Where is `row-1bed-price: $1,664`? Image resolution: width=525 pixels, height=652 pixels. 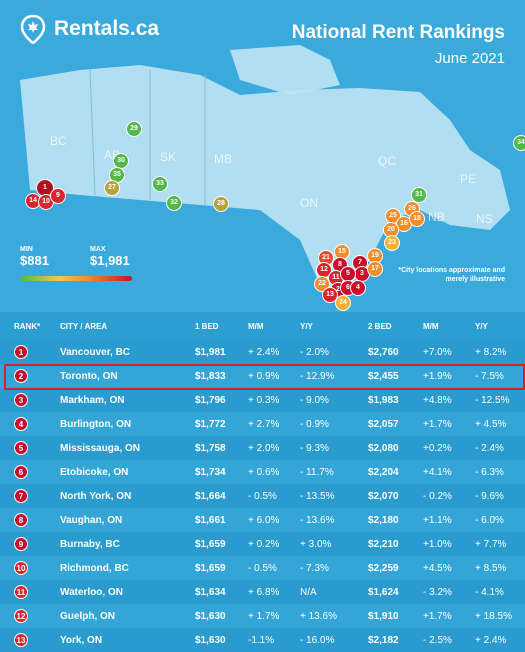 row-1bed-price: $1,664 is located at coordinates (210, 496).